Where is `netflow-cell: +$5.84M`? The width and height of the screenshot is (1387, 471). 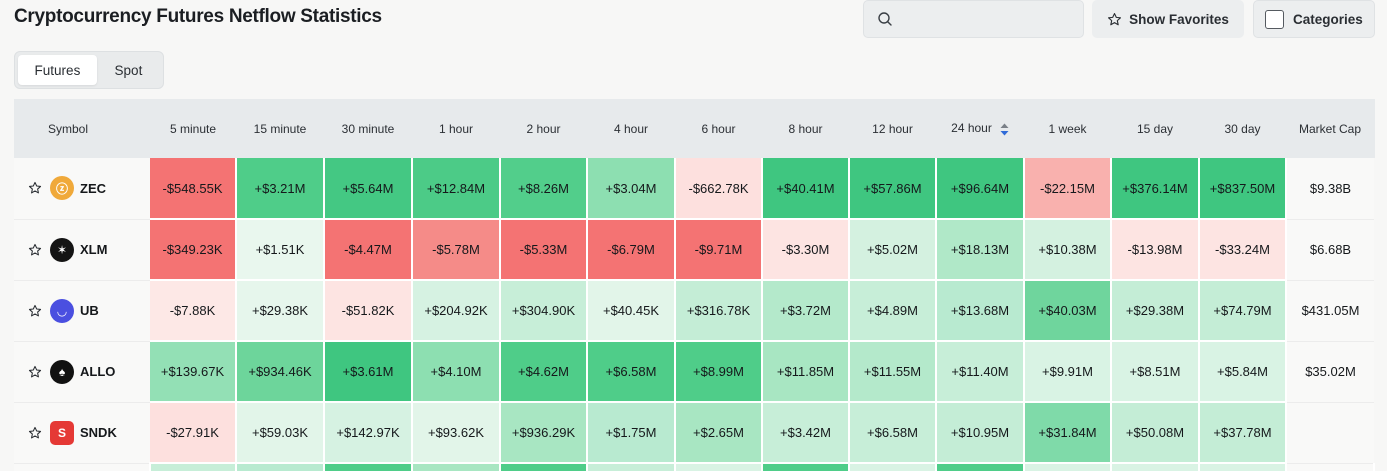
netflow-cell: +$5.84M is located at coordinates (1243, 372).